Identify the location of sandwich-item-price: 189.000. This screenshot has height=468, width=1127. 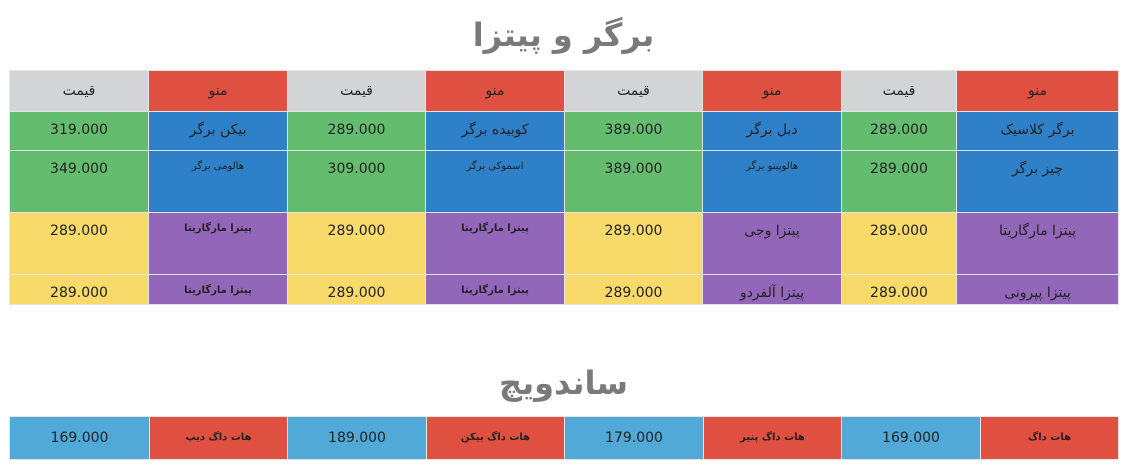
(357, 438).